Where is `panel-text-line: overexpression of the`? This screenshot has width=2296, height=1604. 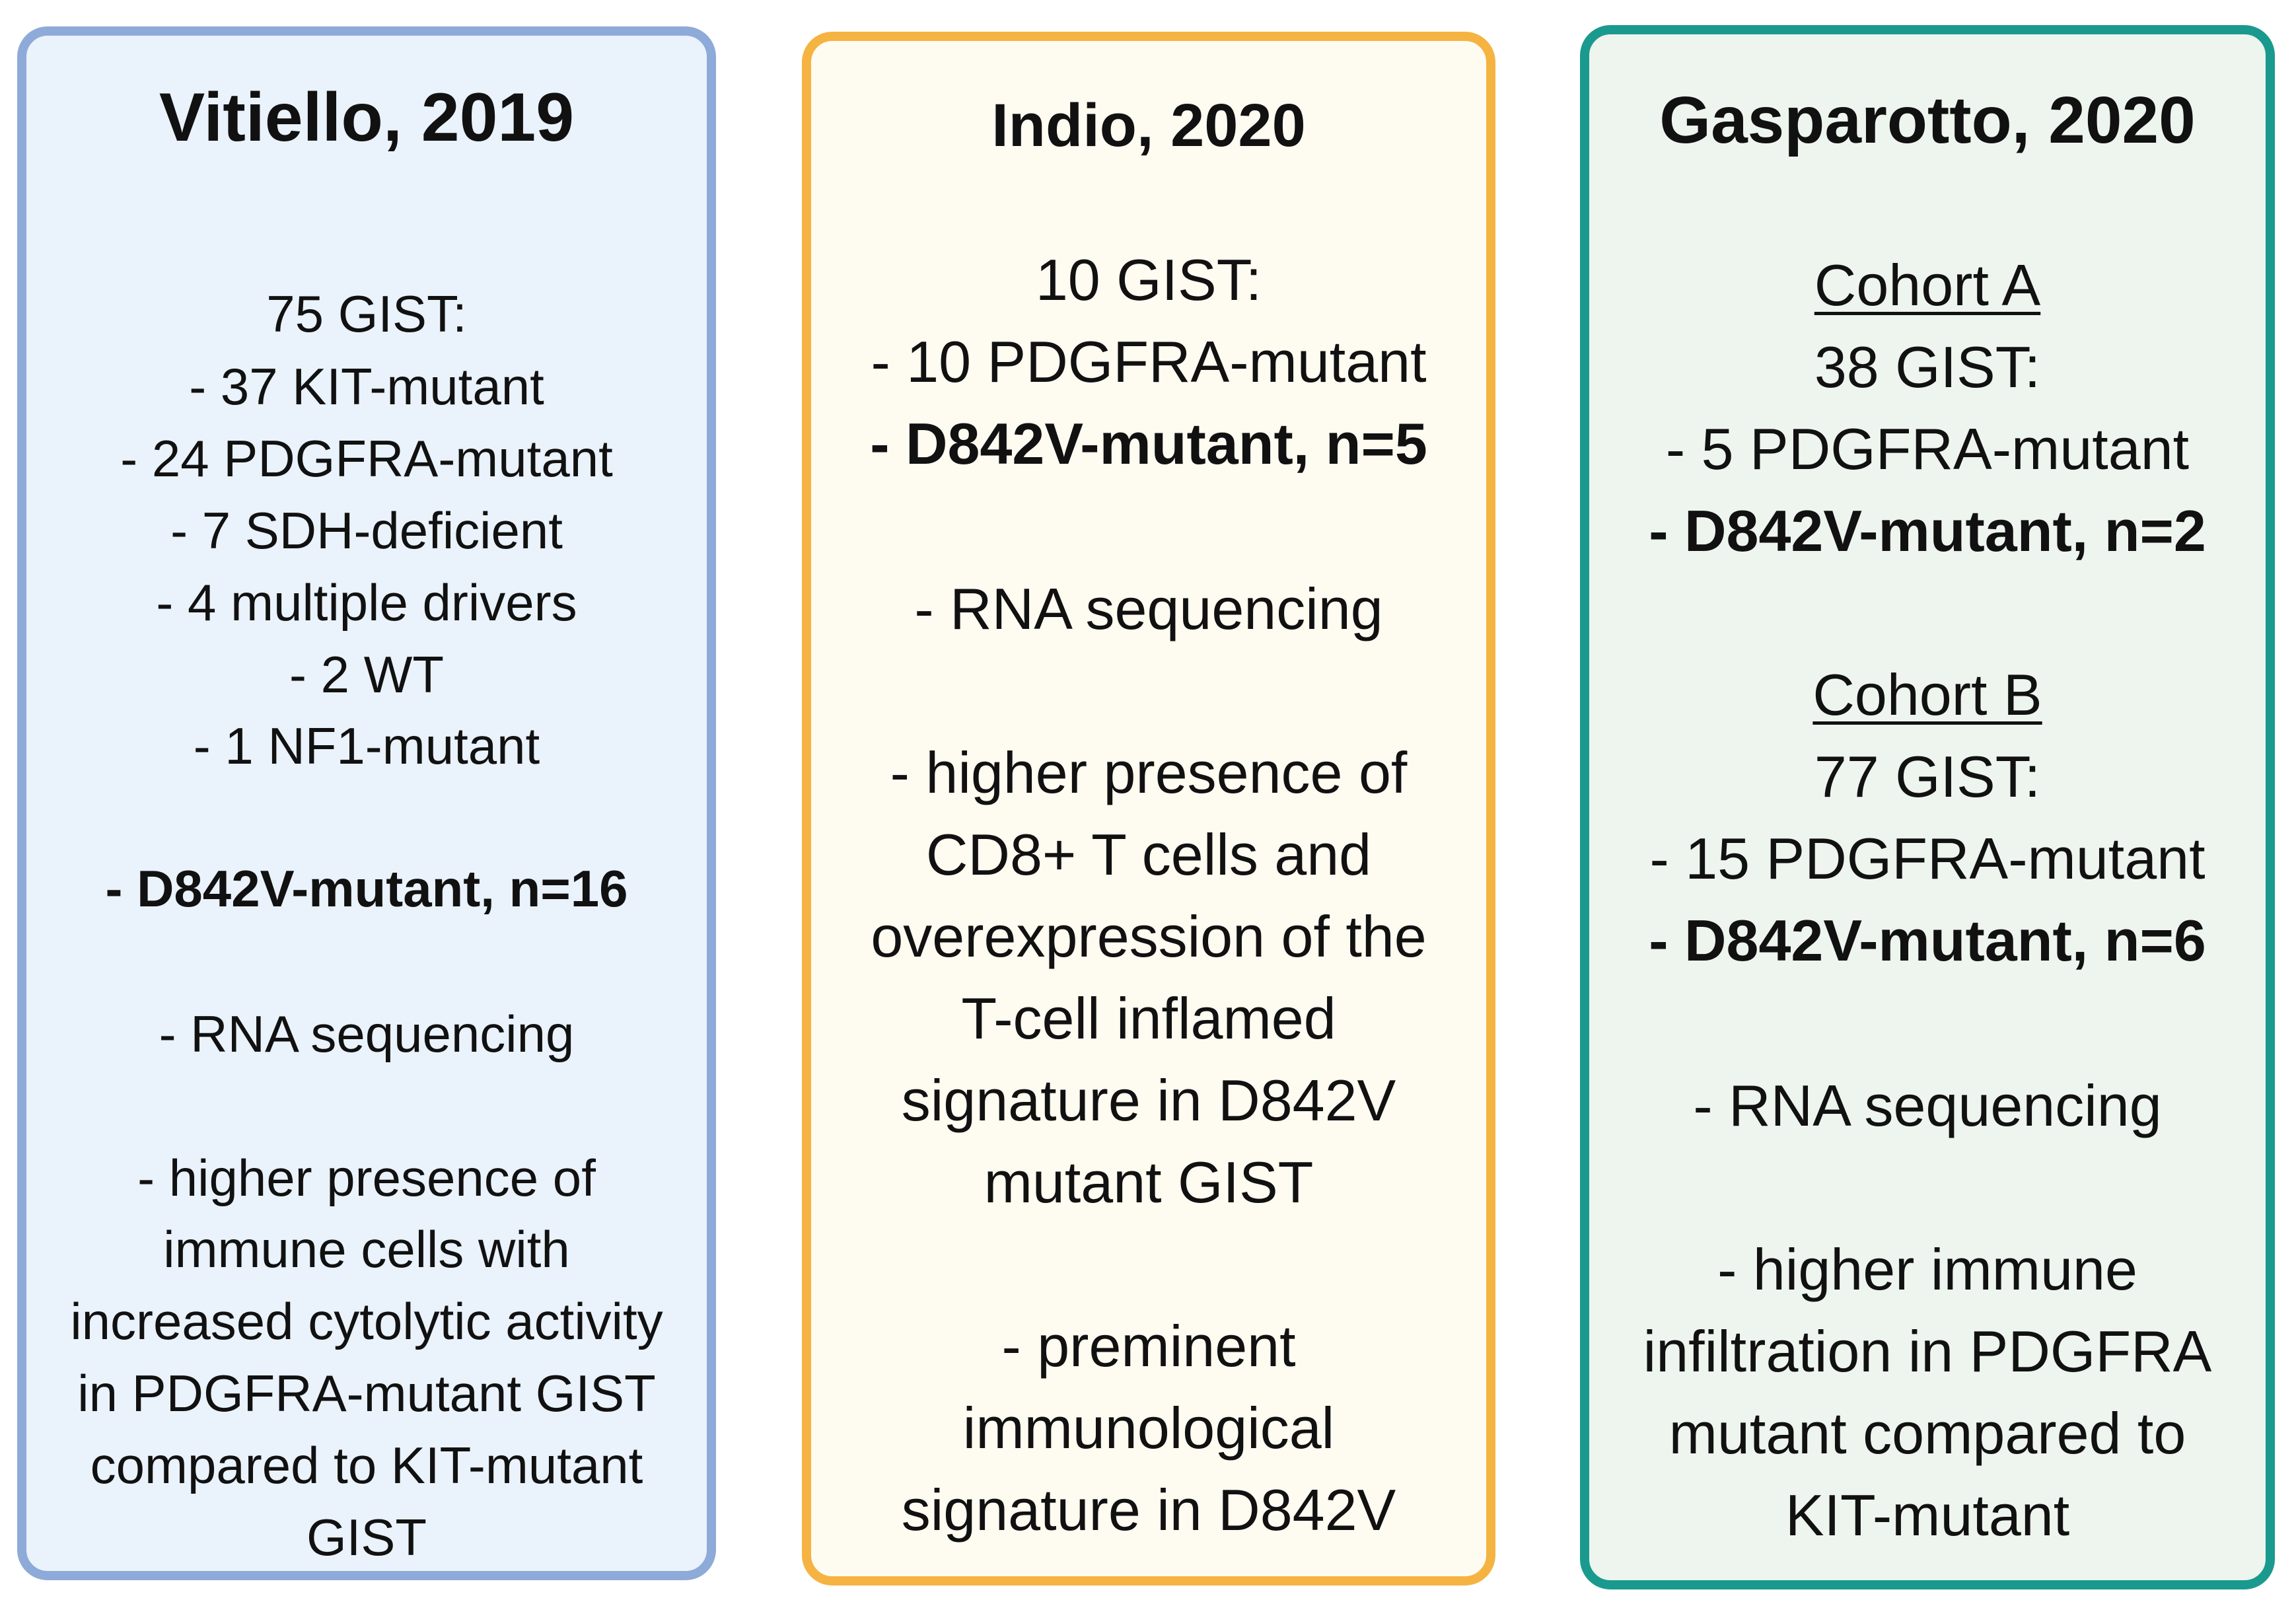
panel-text-line: overexpression of the is located at coordinates (1149, 936).